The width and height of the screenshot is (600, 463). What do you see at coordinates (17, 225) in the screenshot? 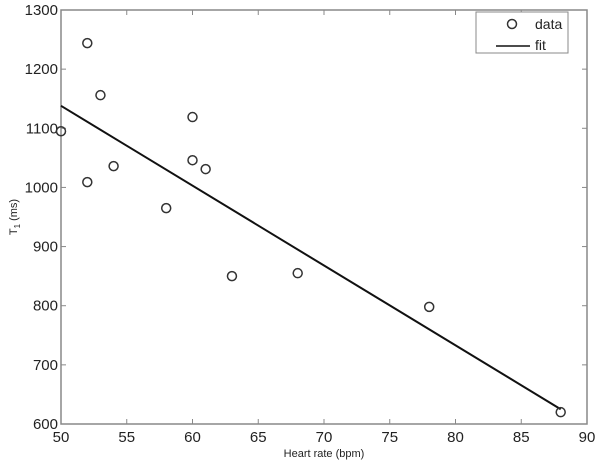
I see `y-label-sub: 1` at bounding box center [17, 225].